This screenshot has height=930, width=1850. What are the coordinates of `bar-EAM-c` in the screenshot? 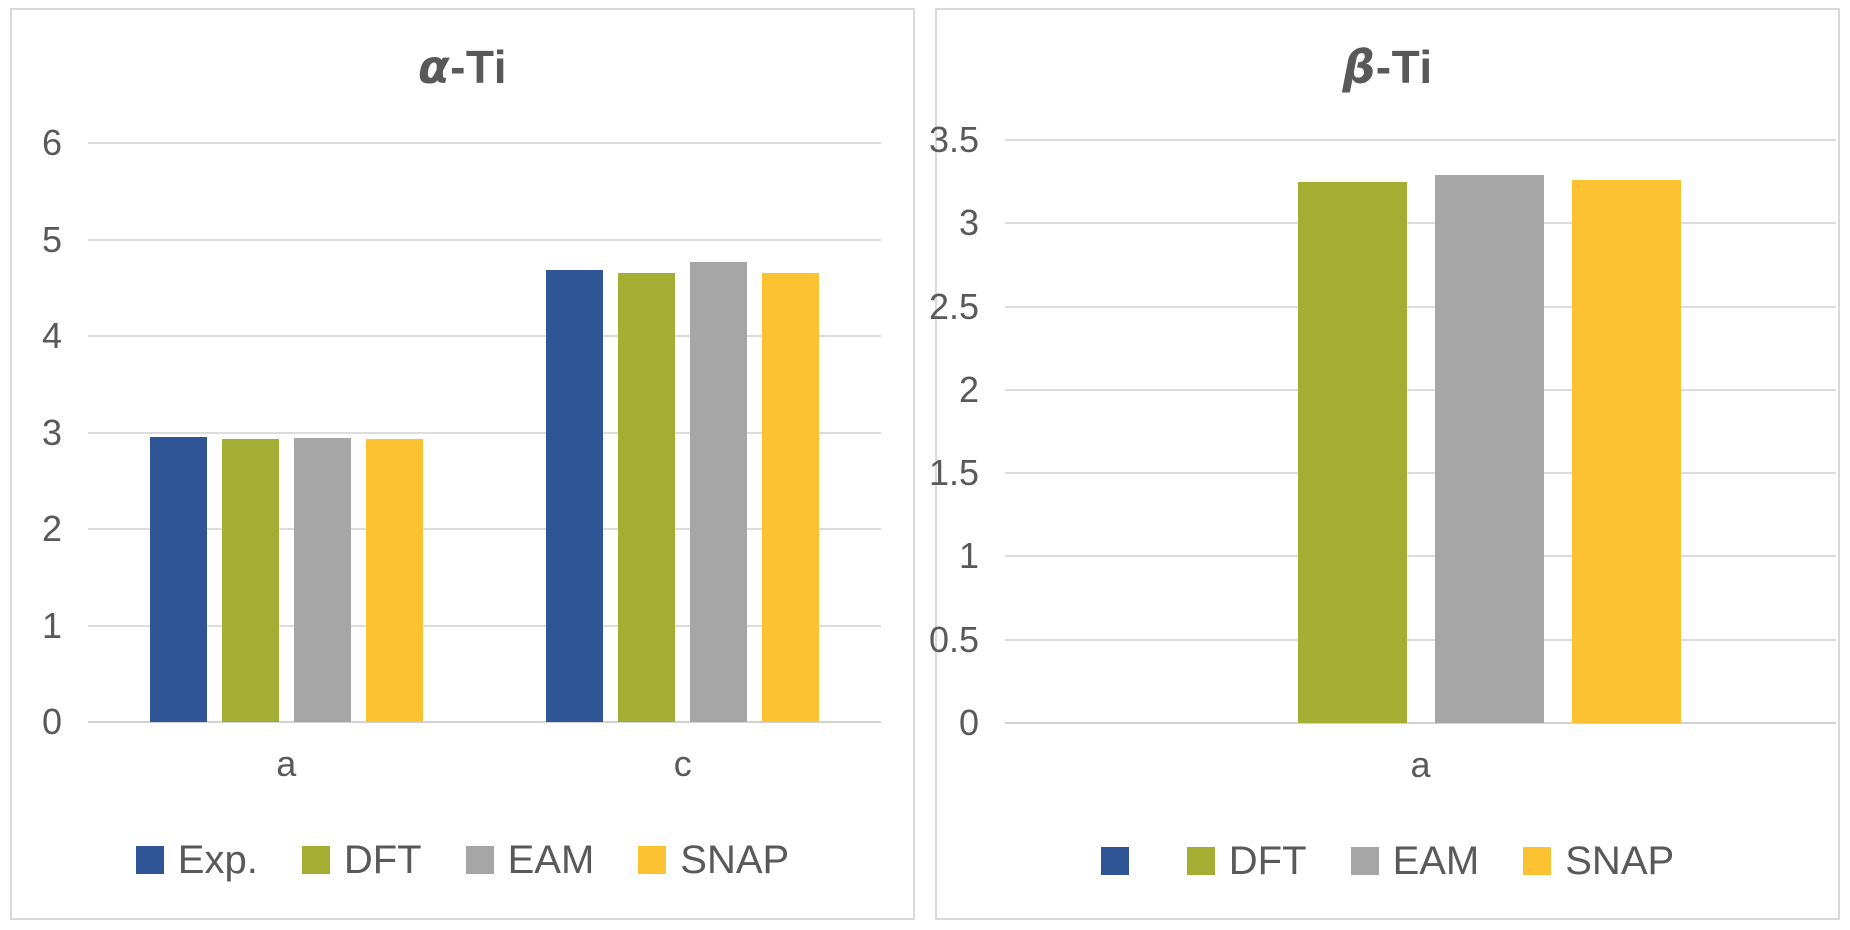 It's located at (719, 491).